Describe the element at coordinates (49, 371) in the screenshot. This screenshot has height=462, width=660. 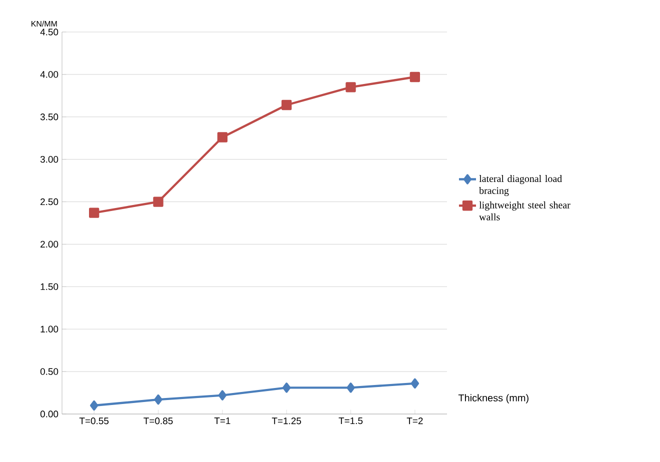
I see `y-tick-label: 0.50` at that location.